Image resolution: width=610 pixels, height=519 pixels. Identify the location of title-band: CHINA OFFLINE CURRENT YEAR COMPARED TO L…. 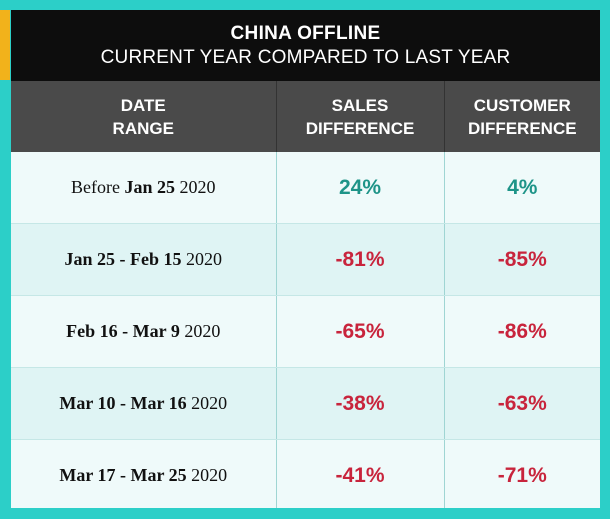
(305, 45).